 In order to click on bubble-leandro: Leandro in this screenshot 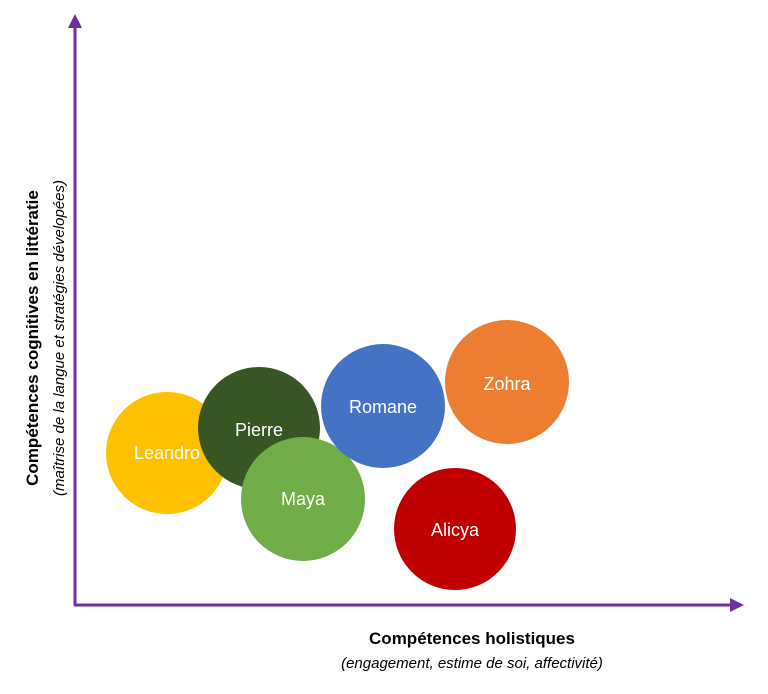, I will do `click(167, 453)`.